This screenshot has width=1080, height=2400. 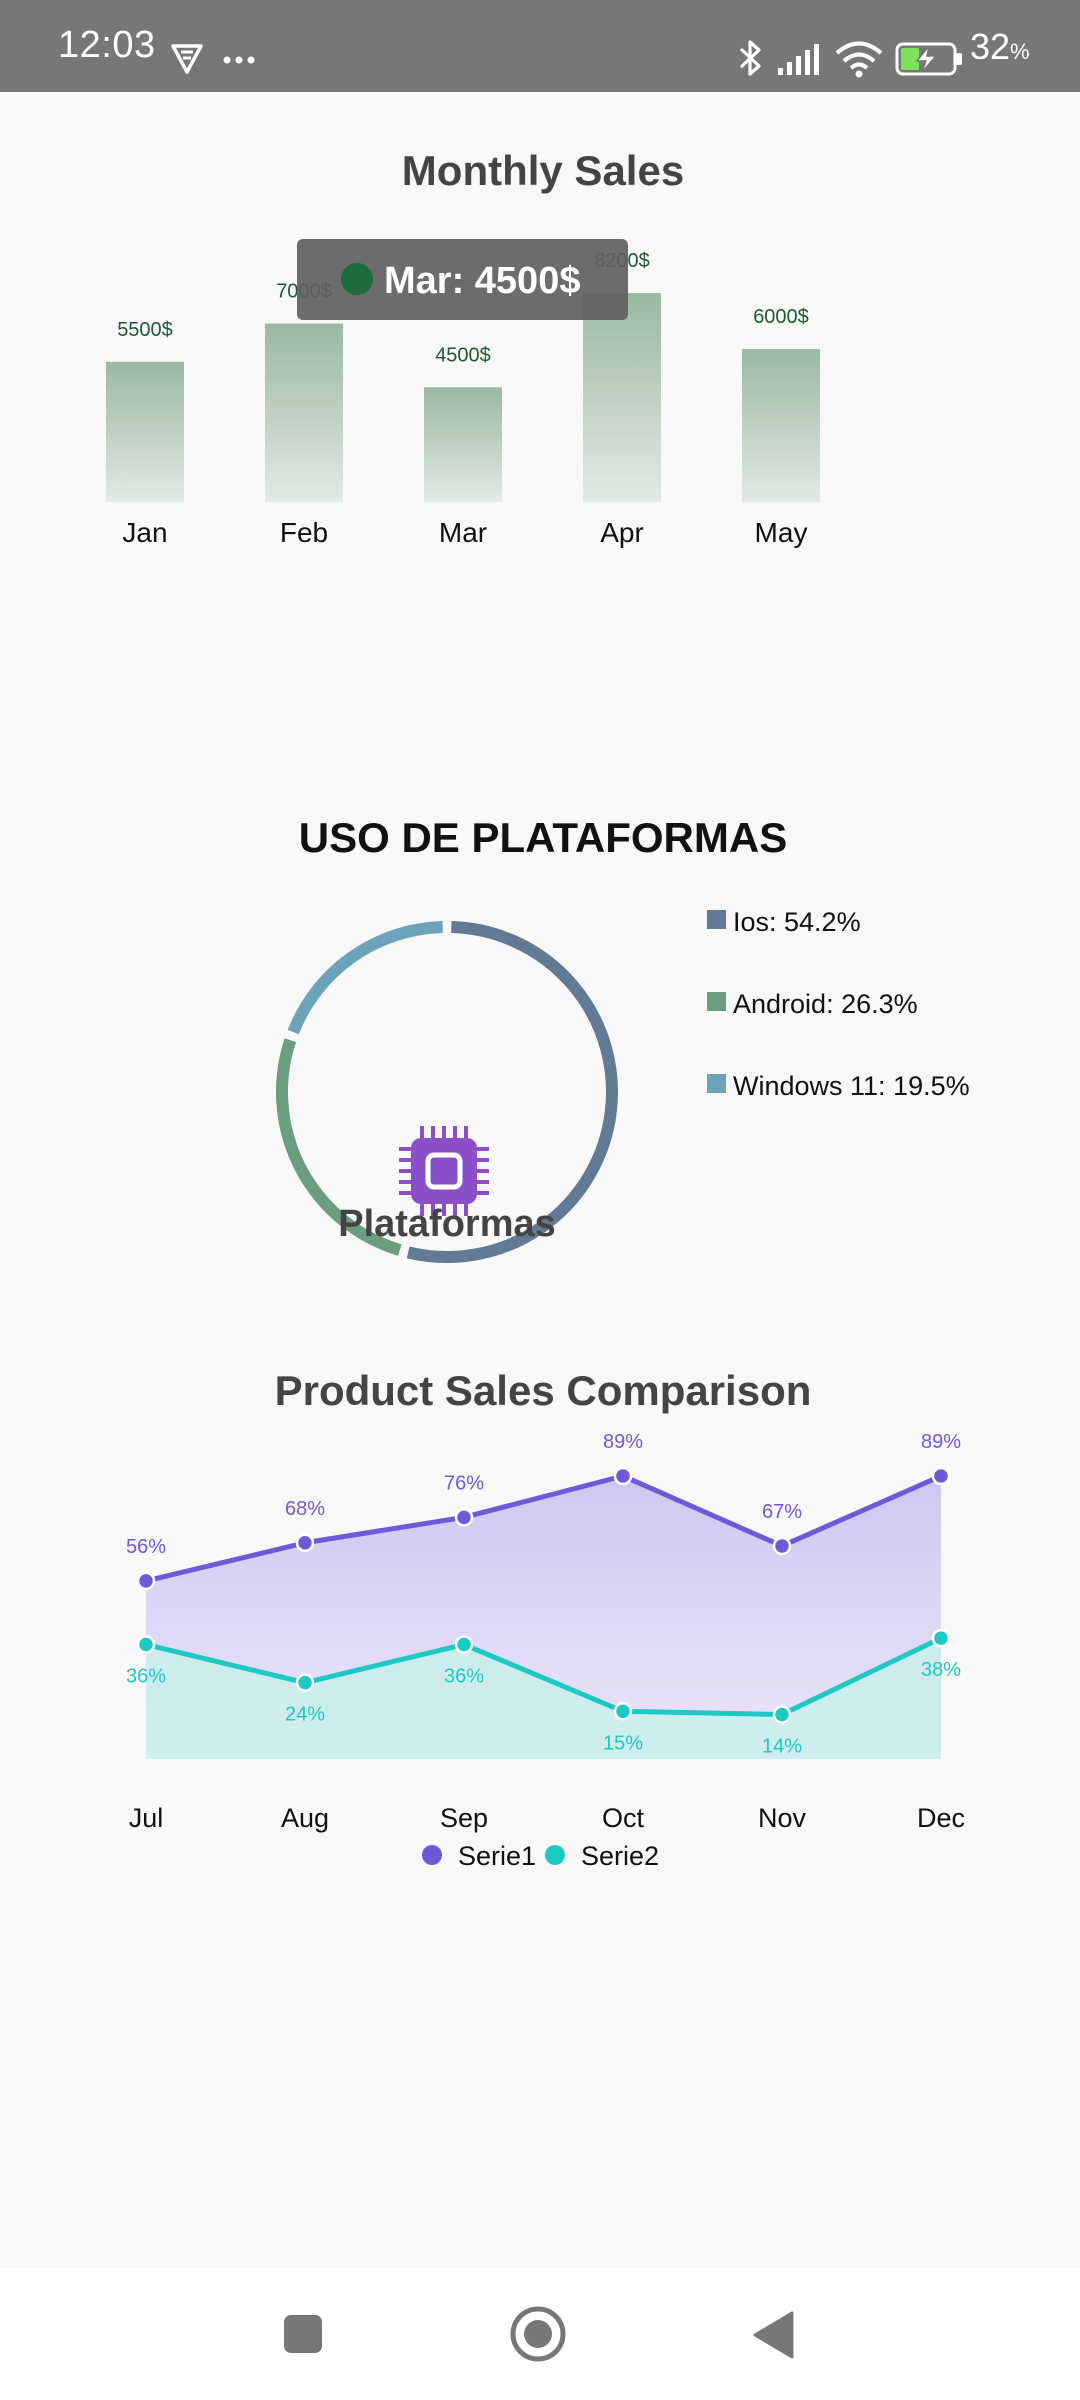 What do you see at coordinates (782, 1746) in the screenshot?
I see `point-value-label: 14%` at bounding box center [782, 1746].